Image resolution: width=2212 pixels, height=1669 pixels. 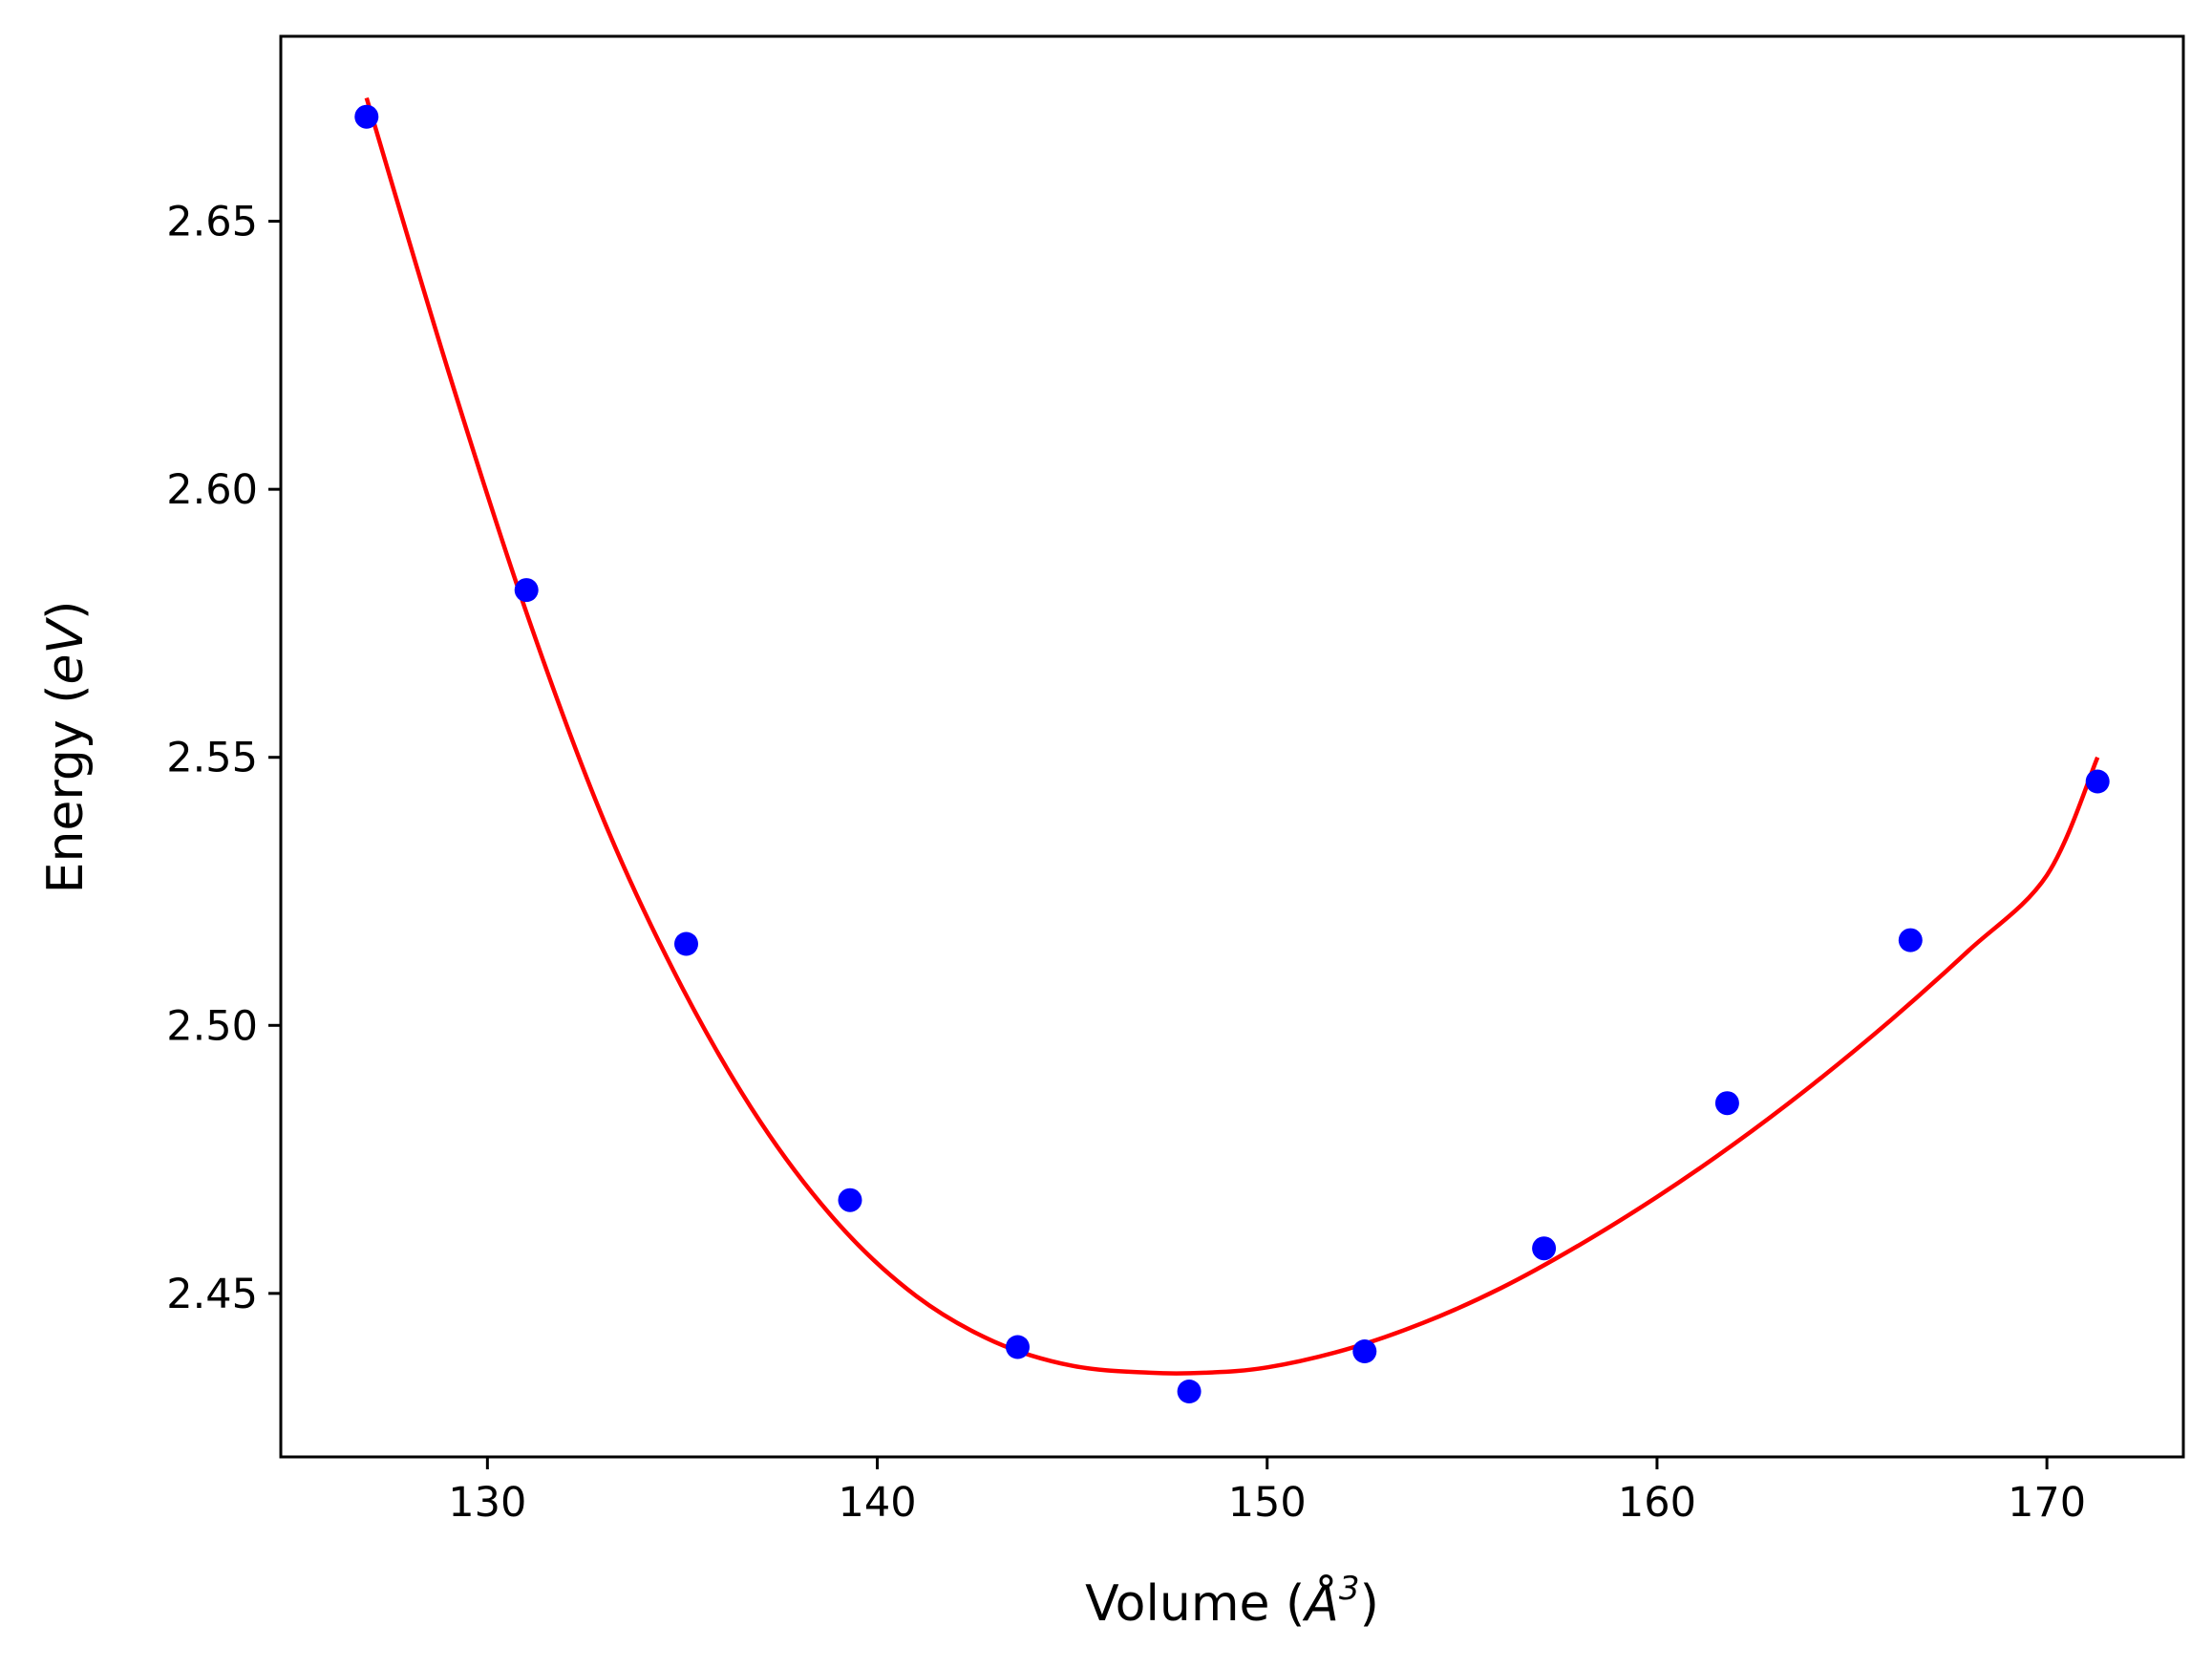 I want to click on y-tick-label: 2.55, so click(x=212, y=758).